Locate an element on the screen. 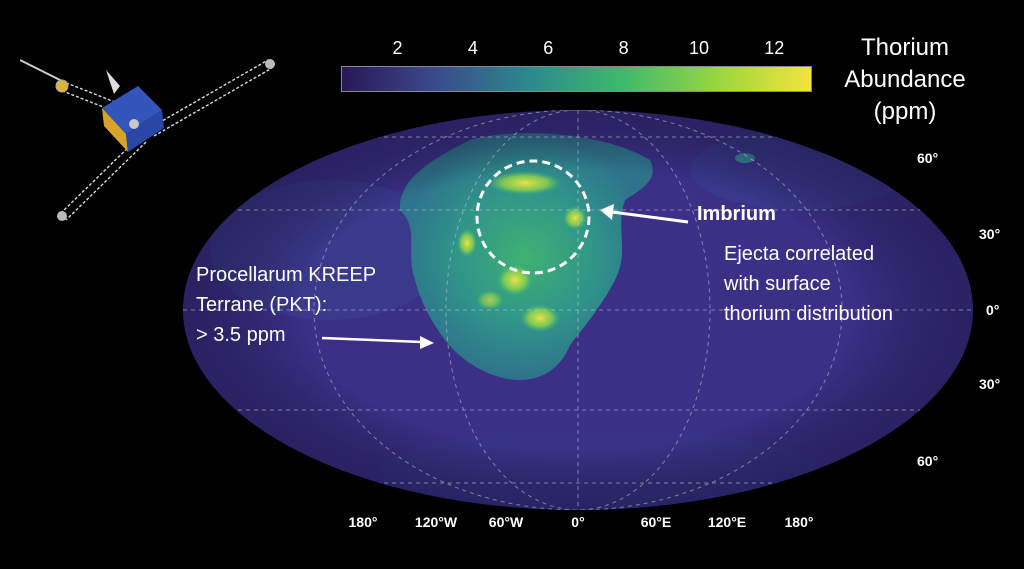 This screenshot has width=1024, height=569. imbrium-note-line-3: thorium distribution is located at coordinates (808, 314).